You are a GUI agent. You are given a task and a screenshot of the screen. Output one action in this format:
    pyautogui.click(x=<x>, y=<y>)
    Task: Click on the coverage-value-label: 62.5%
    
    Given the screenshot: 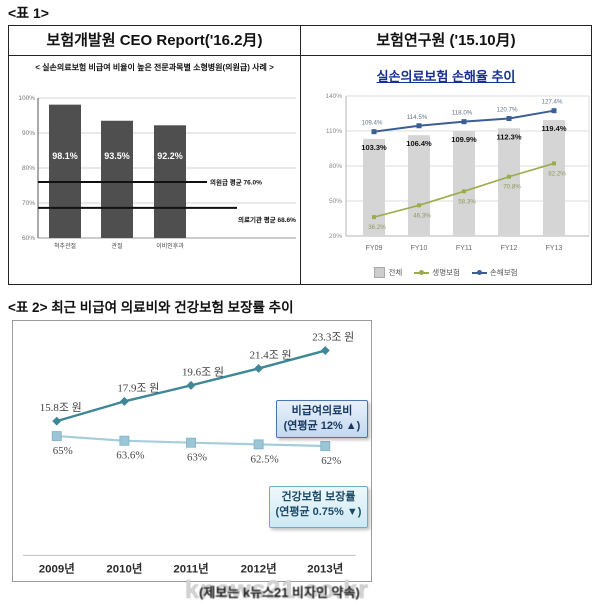 What is the action you would take?
    pyautogui.click(x=264, y=459)
    